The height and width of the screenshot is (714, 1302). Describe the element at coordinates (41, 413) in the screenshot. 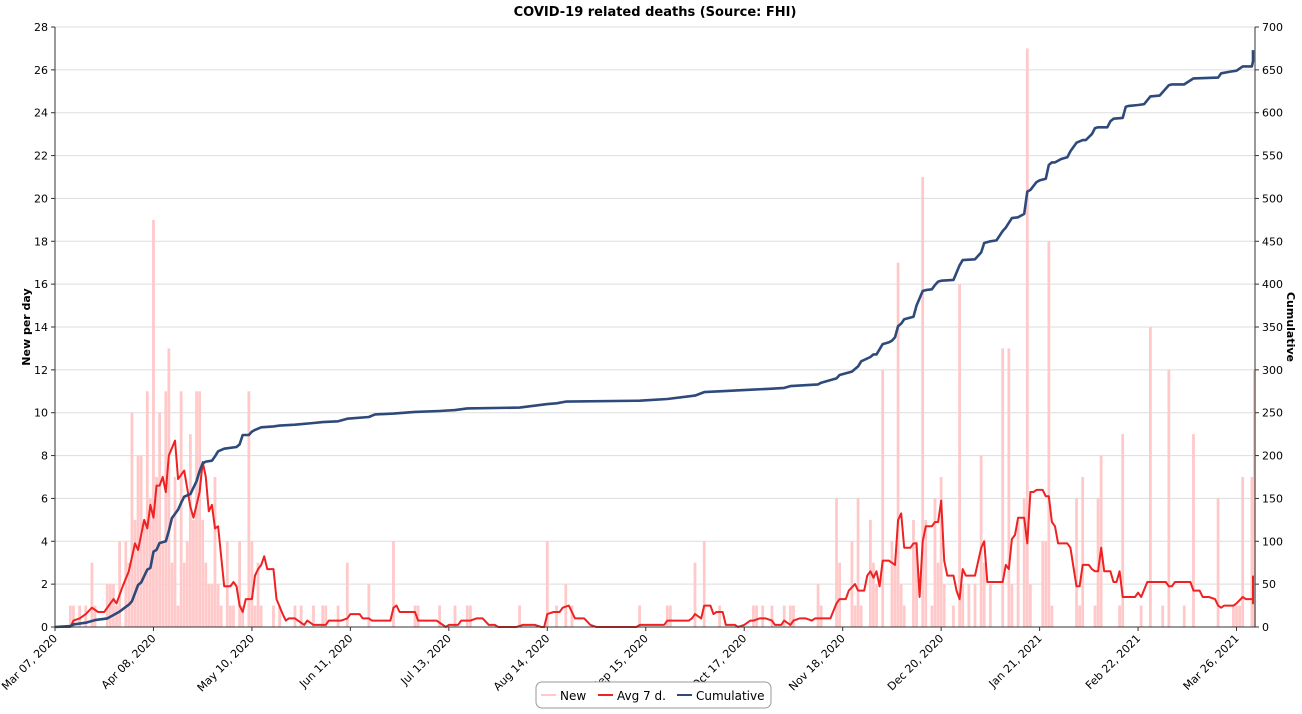

I see `left-tick-label: 10` at that location.